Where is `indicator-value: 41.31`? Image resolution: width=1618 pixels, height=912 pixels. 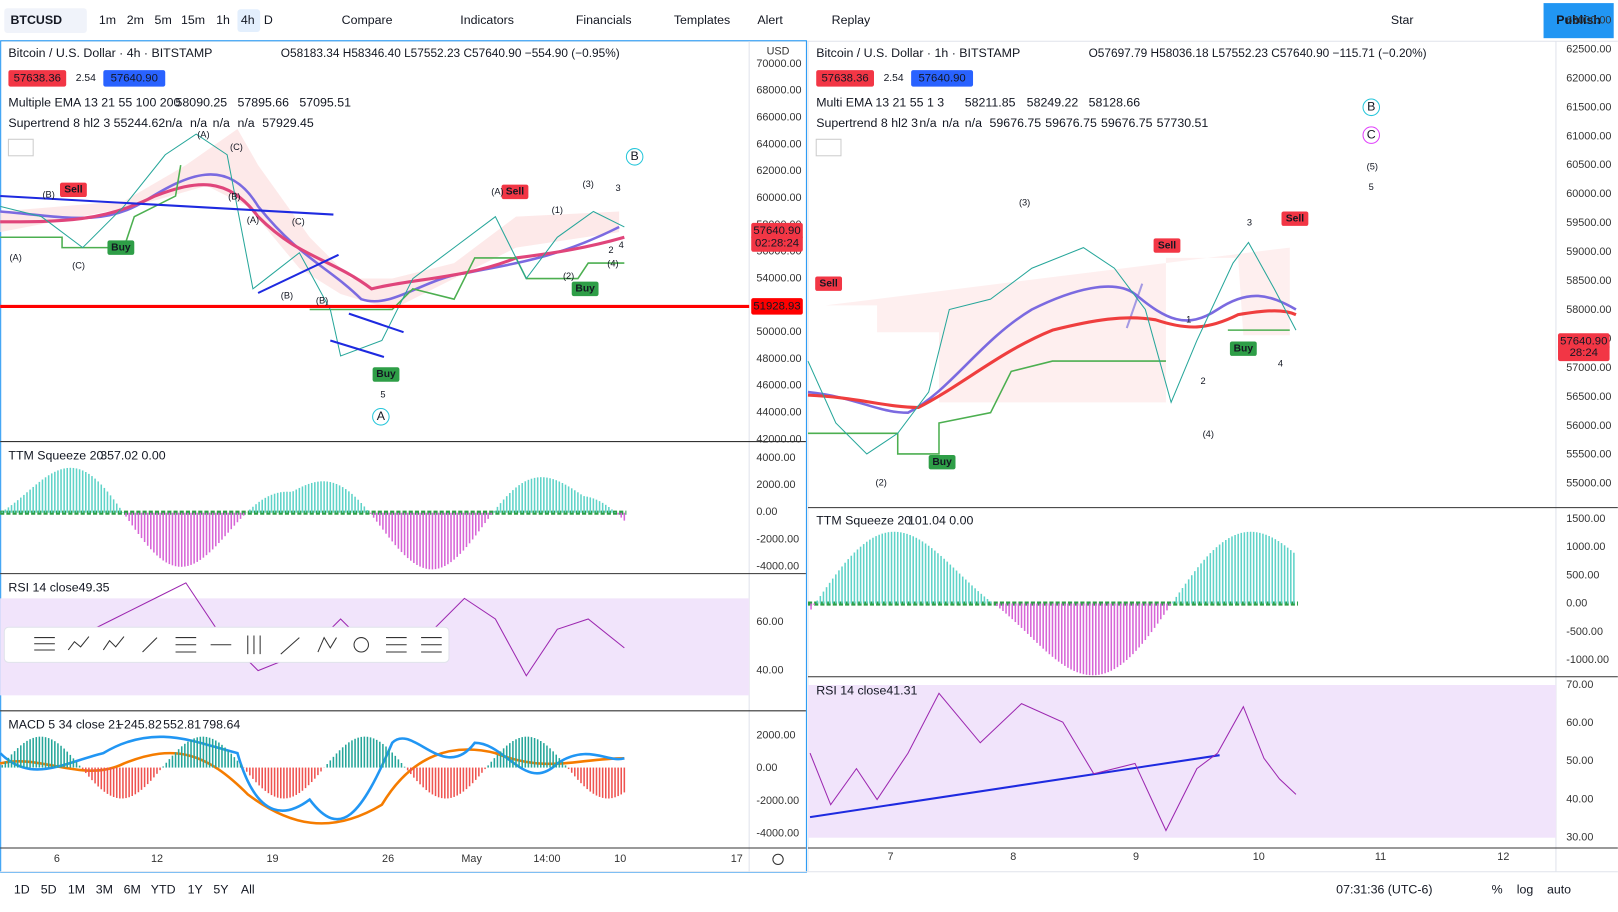
indicator-value: 41.31 is located at coordinates (901, 690).